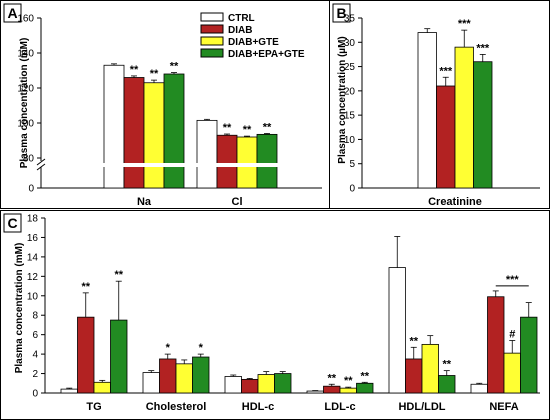 The image size is (550, 420). I want to click on panel-c-y-tick-label: 8, so click(35, 316).